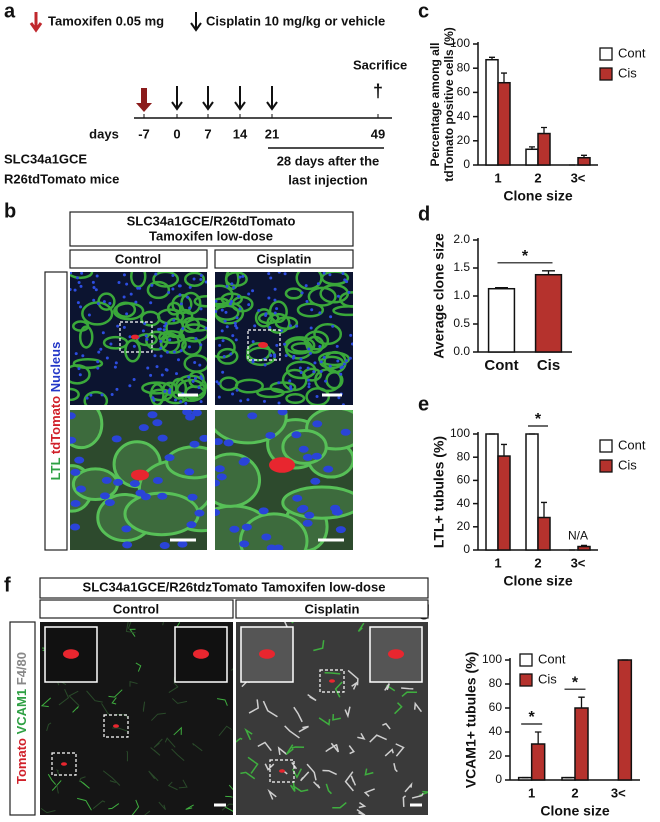  I want to click on column-label: Control, so click(138, 258).